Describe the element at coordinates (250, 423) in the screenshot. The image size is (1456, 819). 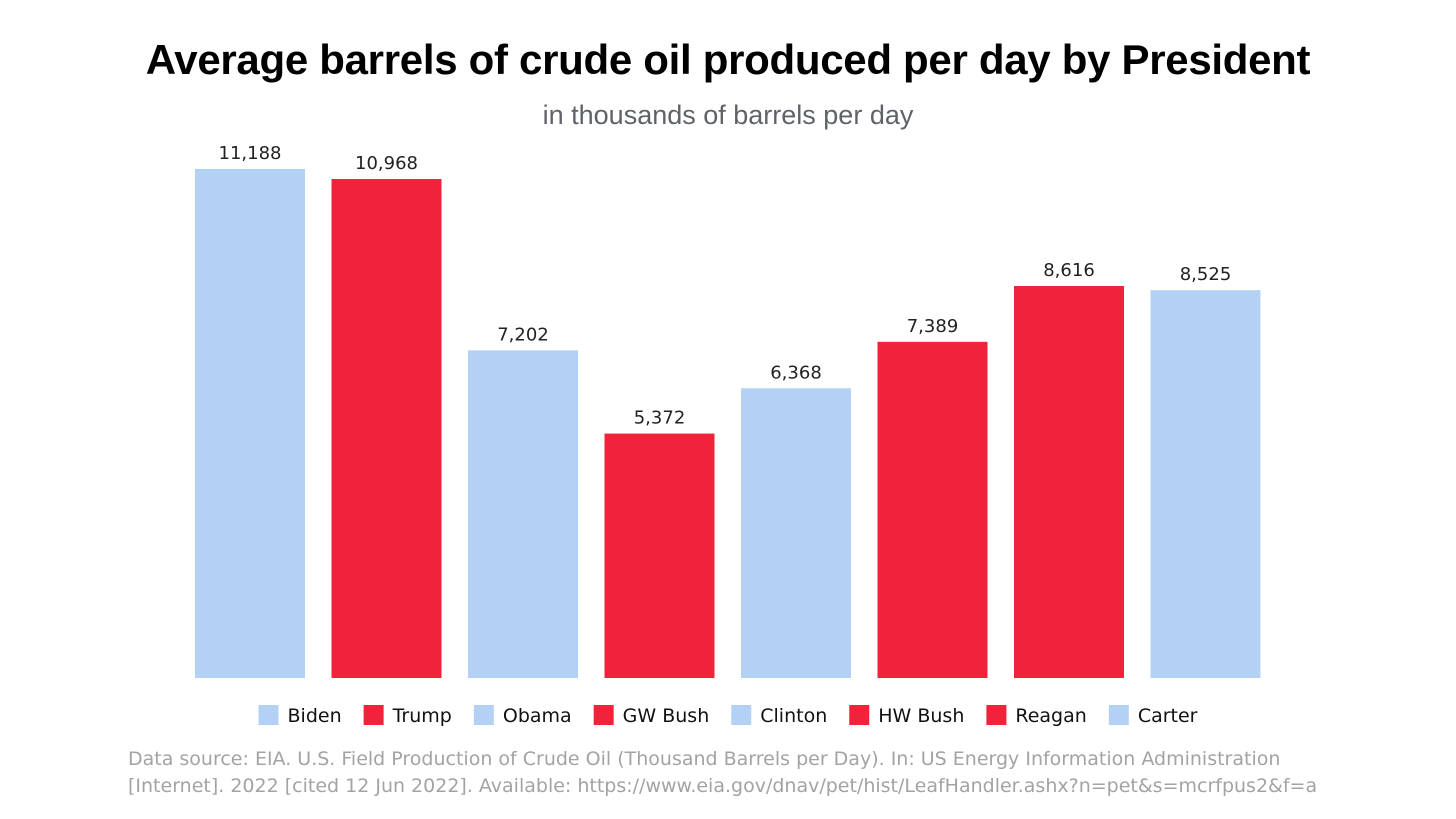
I see `bar-biden` at that location.